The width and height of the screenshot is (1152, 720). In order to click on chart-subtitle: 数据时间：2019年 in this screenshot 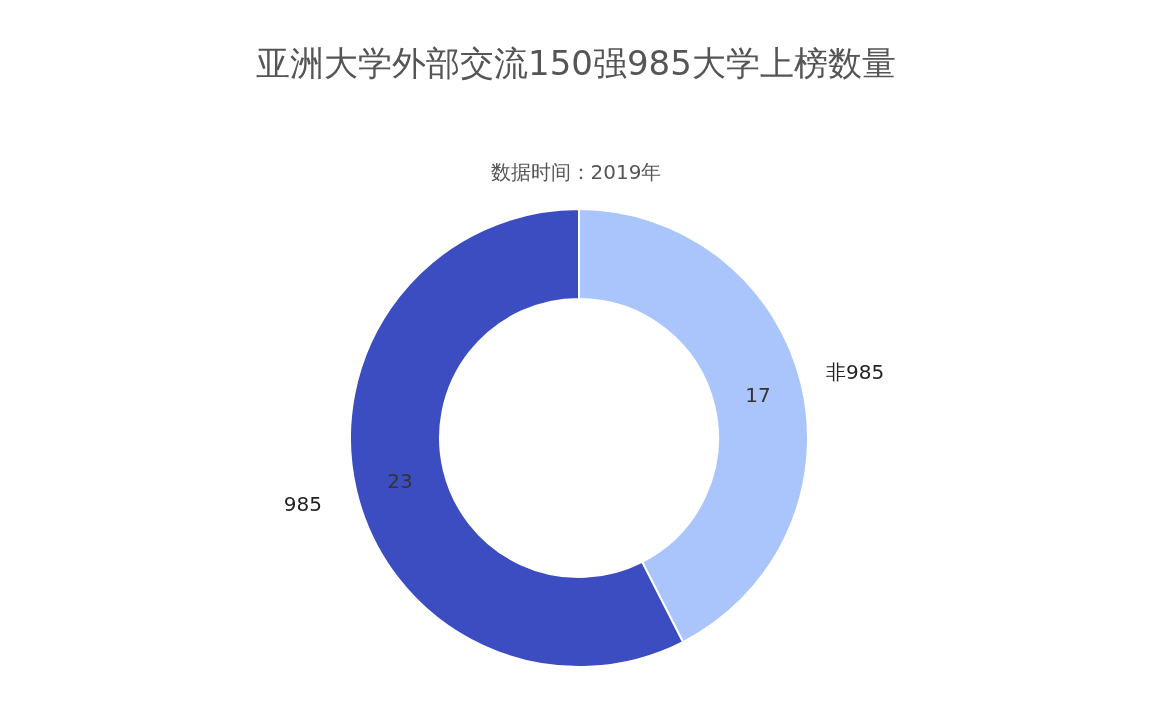, I will do `click(576, 172)`.